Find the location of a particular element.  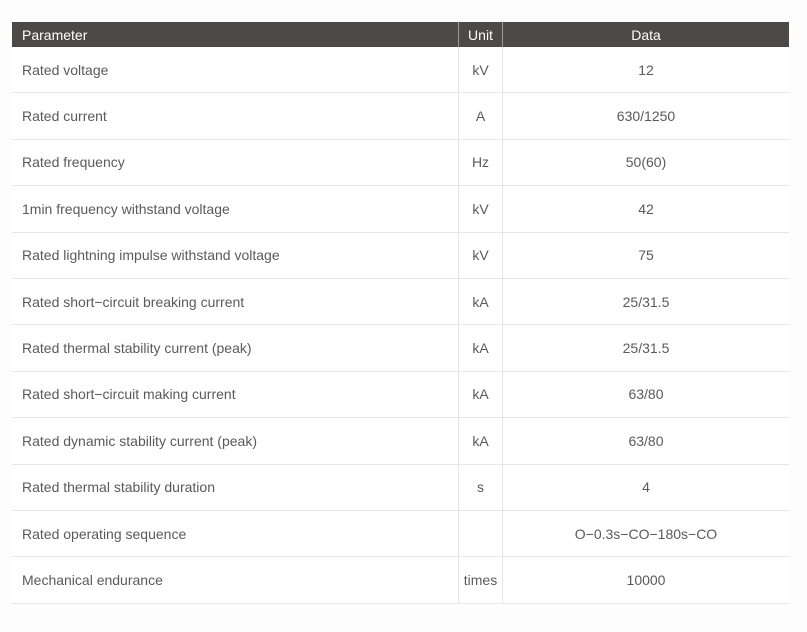

unit-cell: A is located at coordinates (480, 116).